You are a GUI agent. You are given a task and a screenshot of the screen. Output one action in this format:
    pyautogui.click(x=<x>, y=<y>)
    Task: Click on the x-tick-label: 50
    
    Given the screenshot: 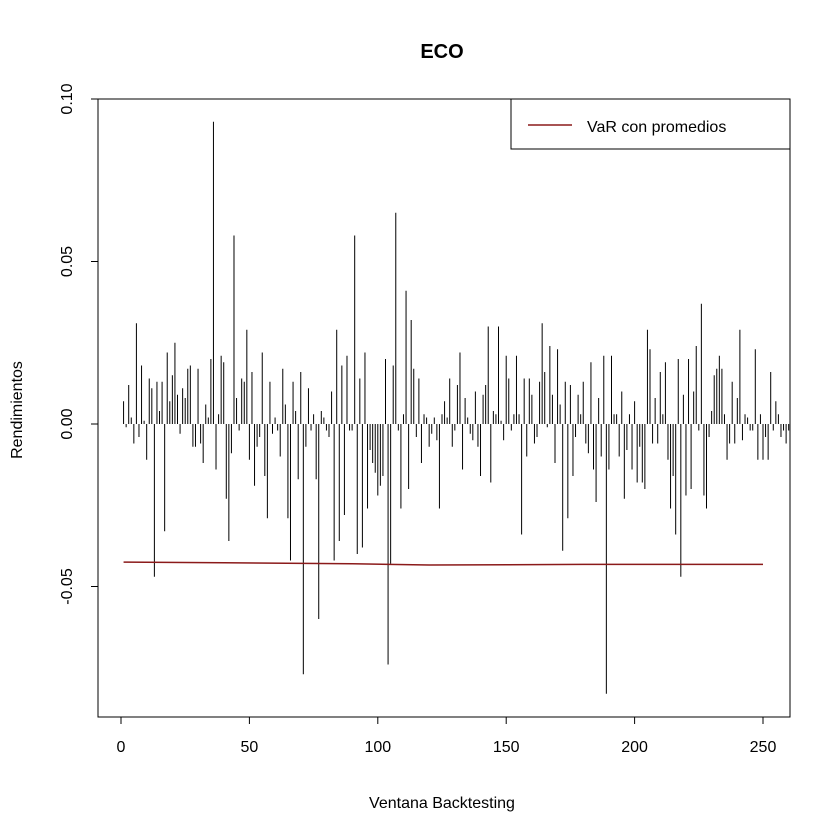 What is the action you would take?
    pyautogui.click(x=250, y=747)
    